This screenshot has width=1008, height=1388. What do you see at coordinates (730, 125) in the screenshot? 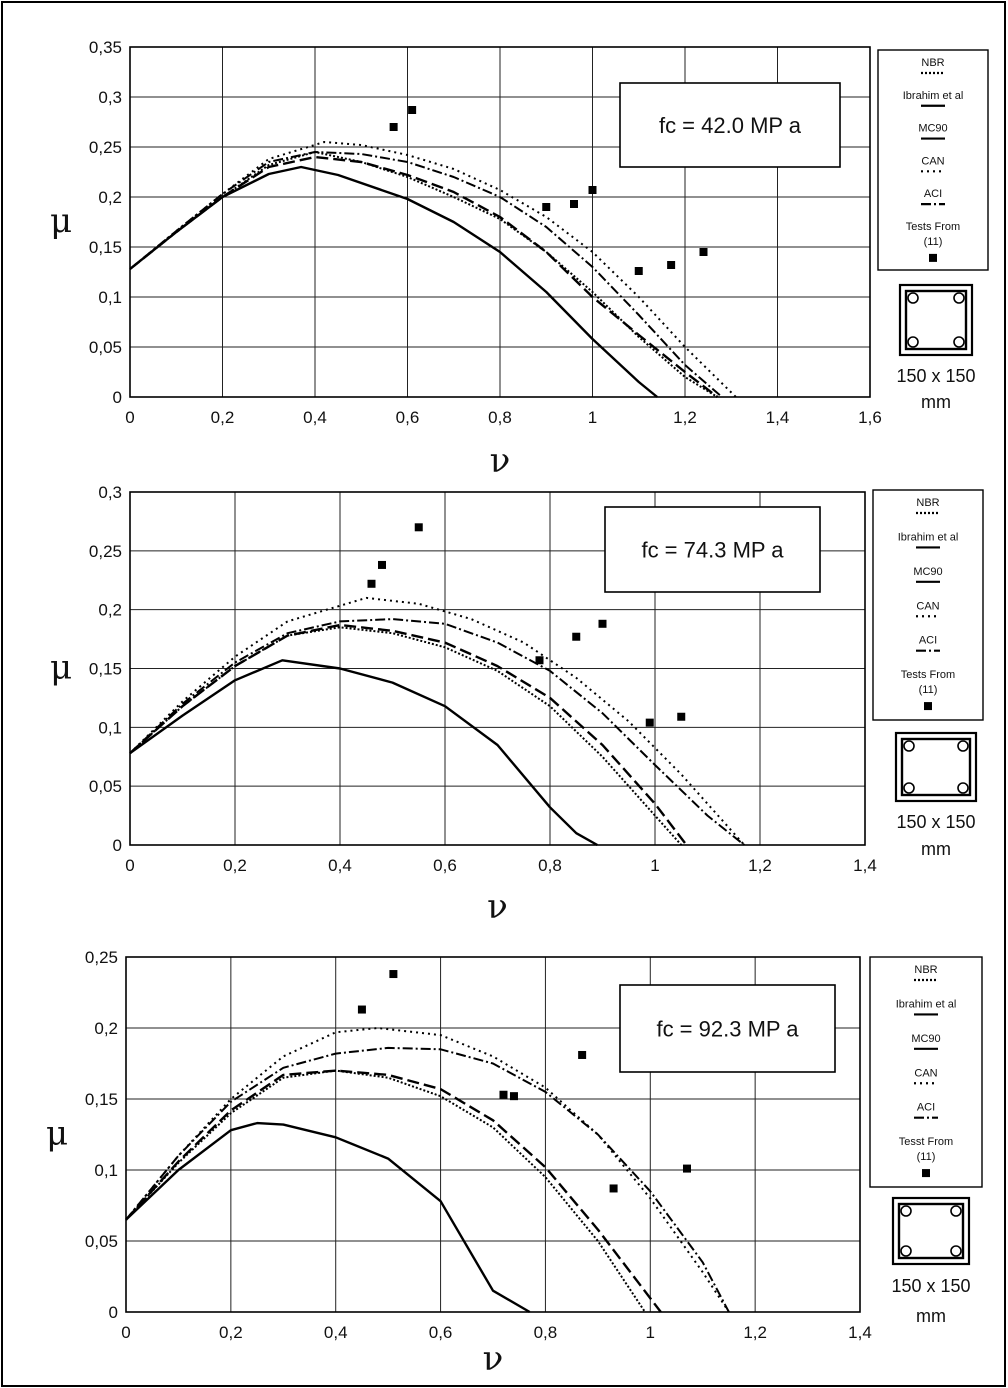
I see `fc-annotation: fc = 42.0 MP a` at bounding box center [730, 125].